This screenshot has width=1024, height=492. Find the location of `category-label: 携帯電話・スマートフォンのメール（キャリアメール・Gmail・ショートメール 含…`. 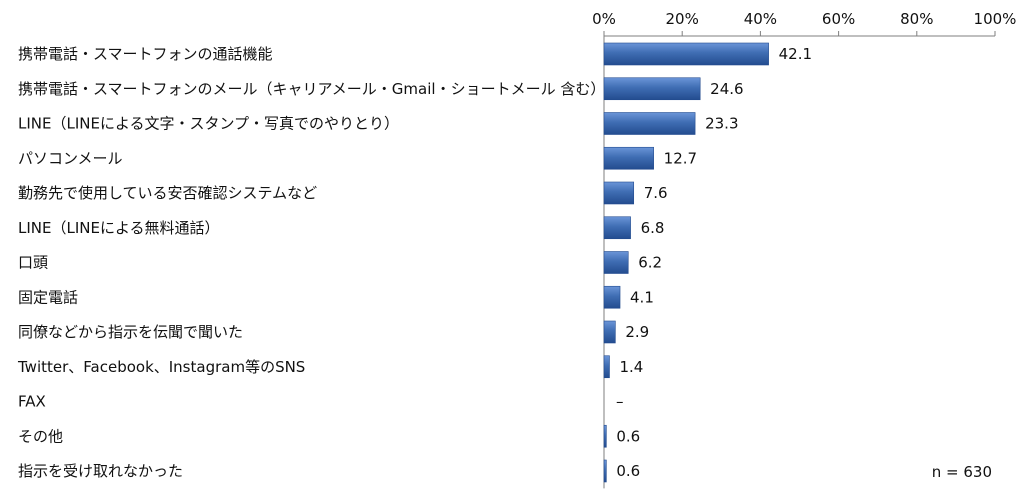

category-label: 携帯電話・スマートフォンのメール（キャリアメール・Gmail・ショートメール 含… is located at coordinates (311, 89).